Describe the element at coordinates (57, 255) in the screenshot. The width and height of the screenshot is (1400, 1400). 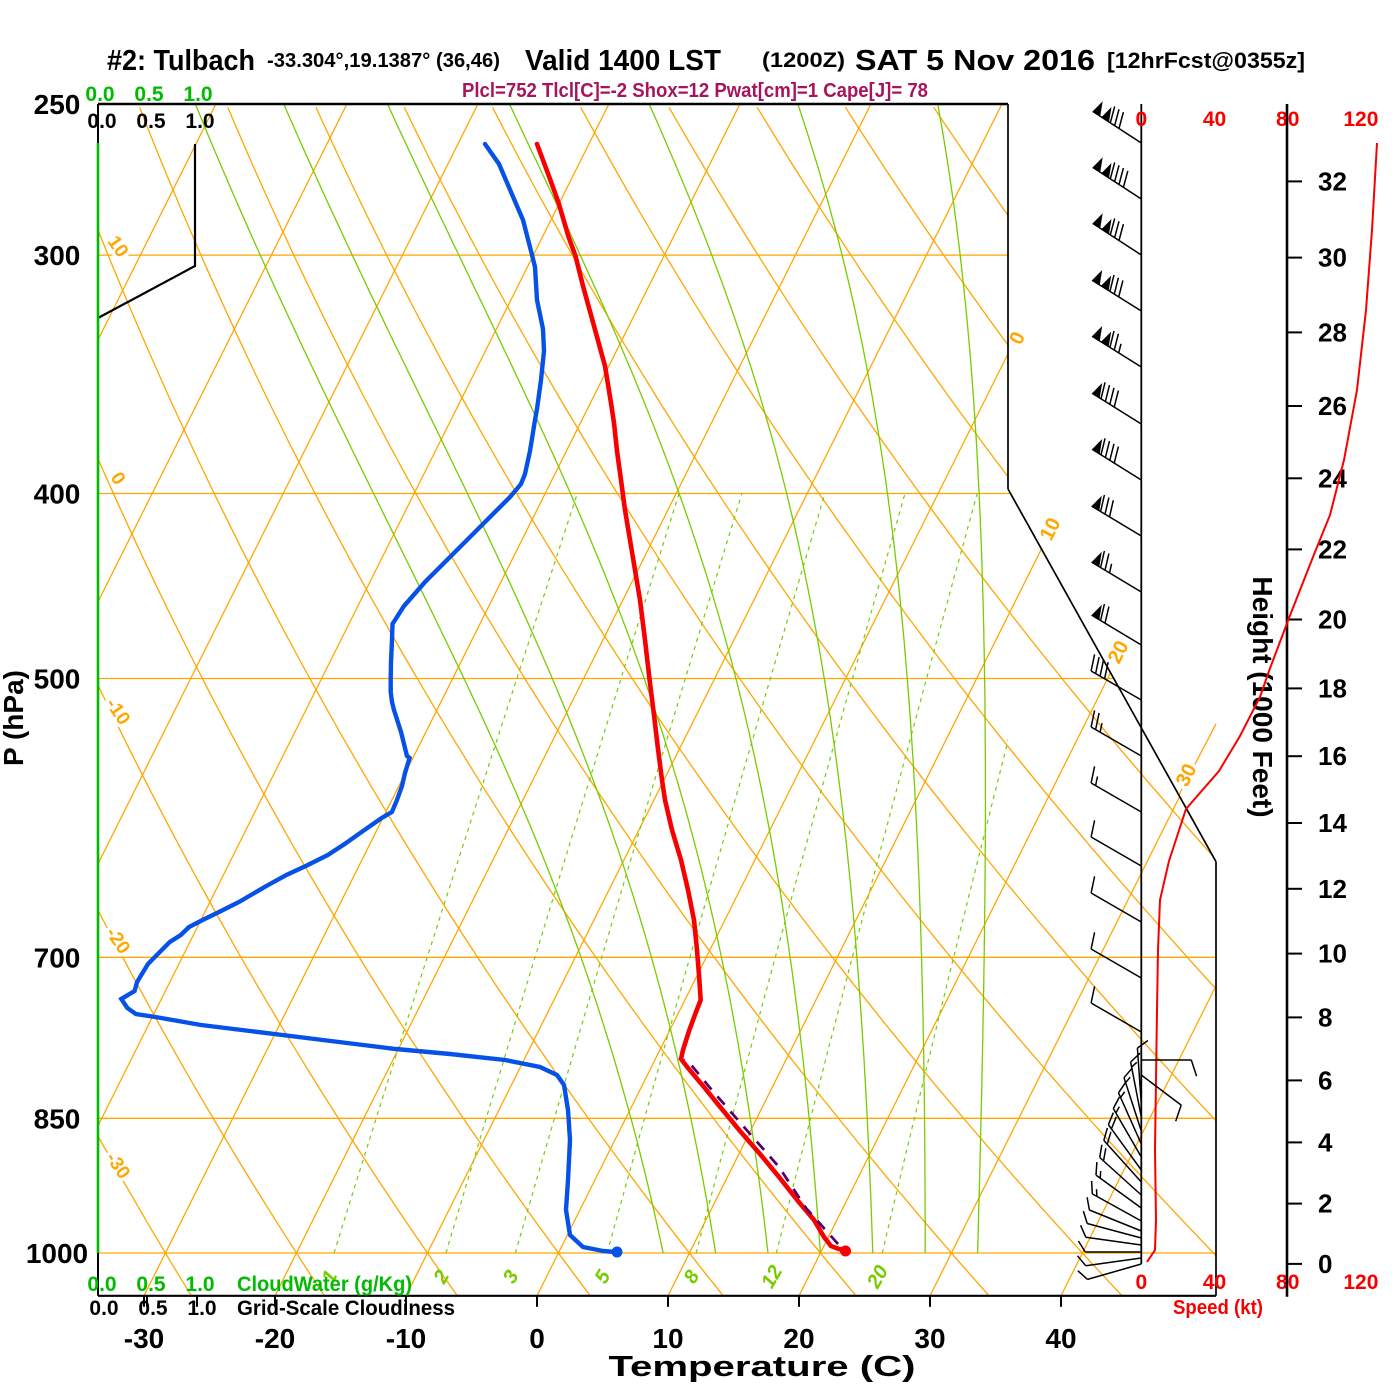
I see `svg-text: 300` at that location.